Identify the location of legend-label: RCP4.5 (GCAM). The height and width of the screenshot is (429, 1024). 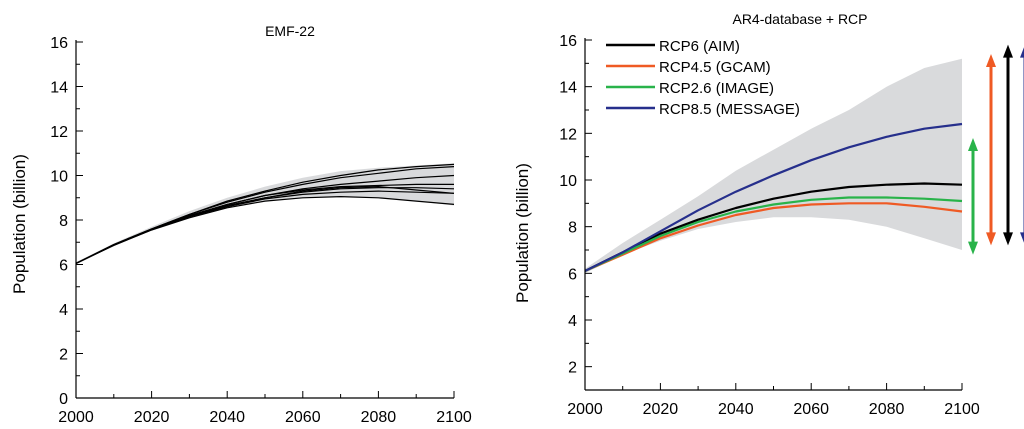
(715, 67).